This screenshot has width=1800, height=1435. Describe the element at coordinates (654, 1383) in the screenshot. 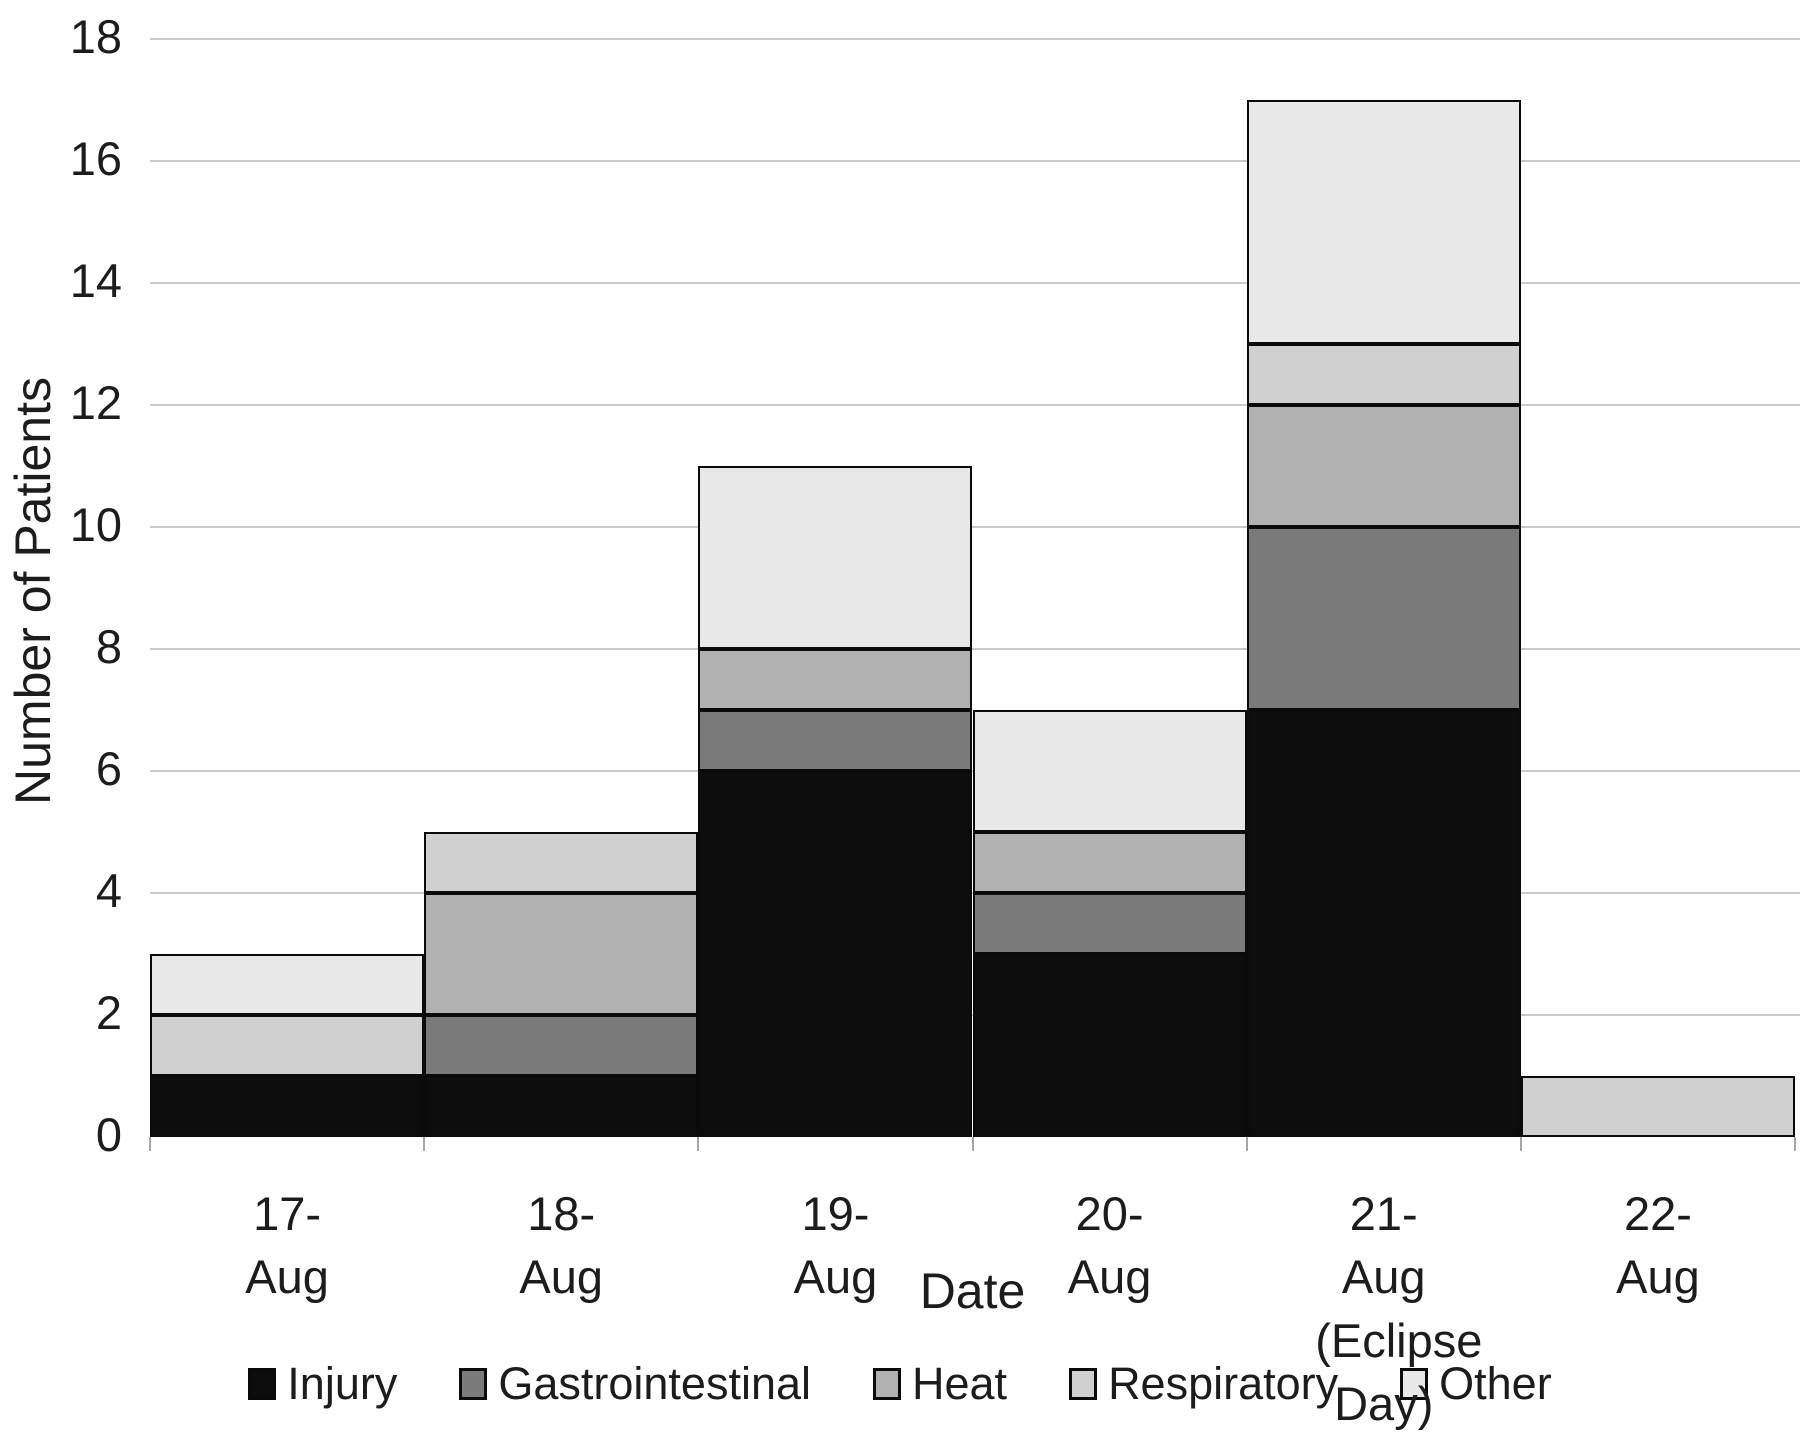

I see `legend-label-gastrointestinal: Gastrointestinal` at that location.